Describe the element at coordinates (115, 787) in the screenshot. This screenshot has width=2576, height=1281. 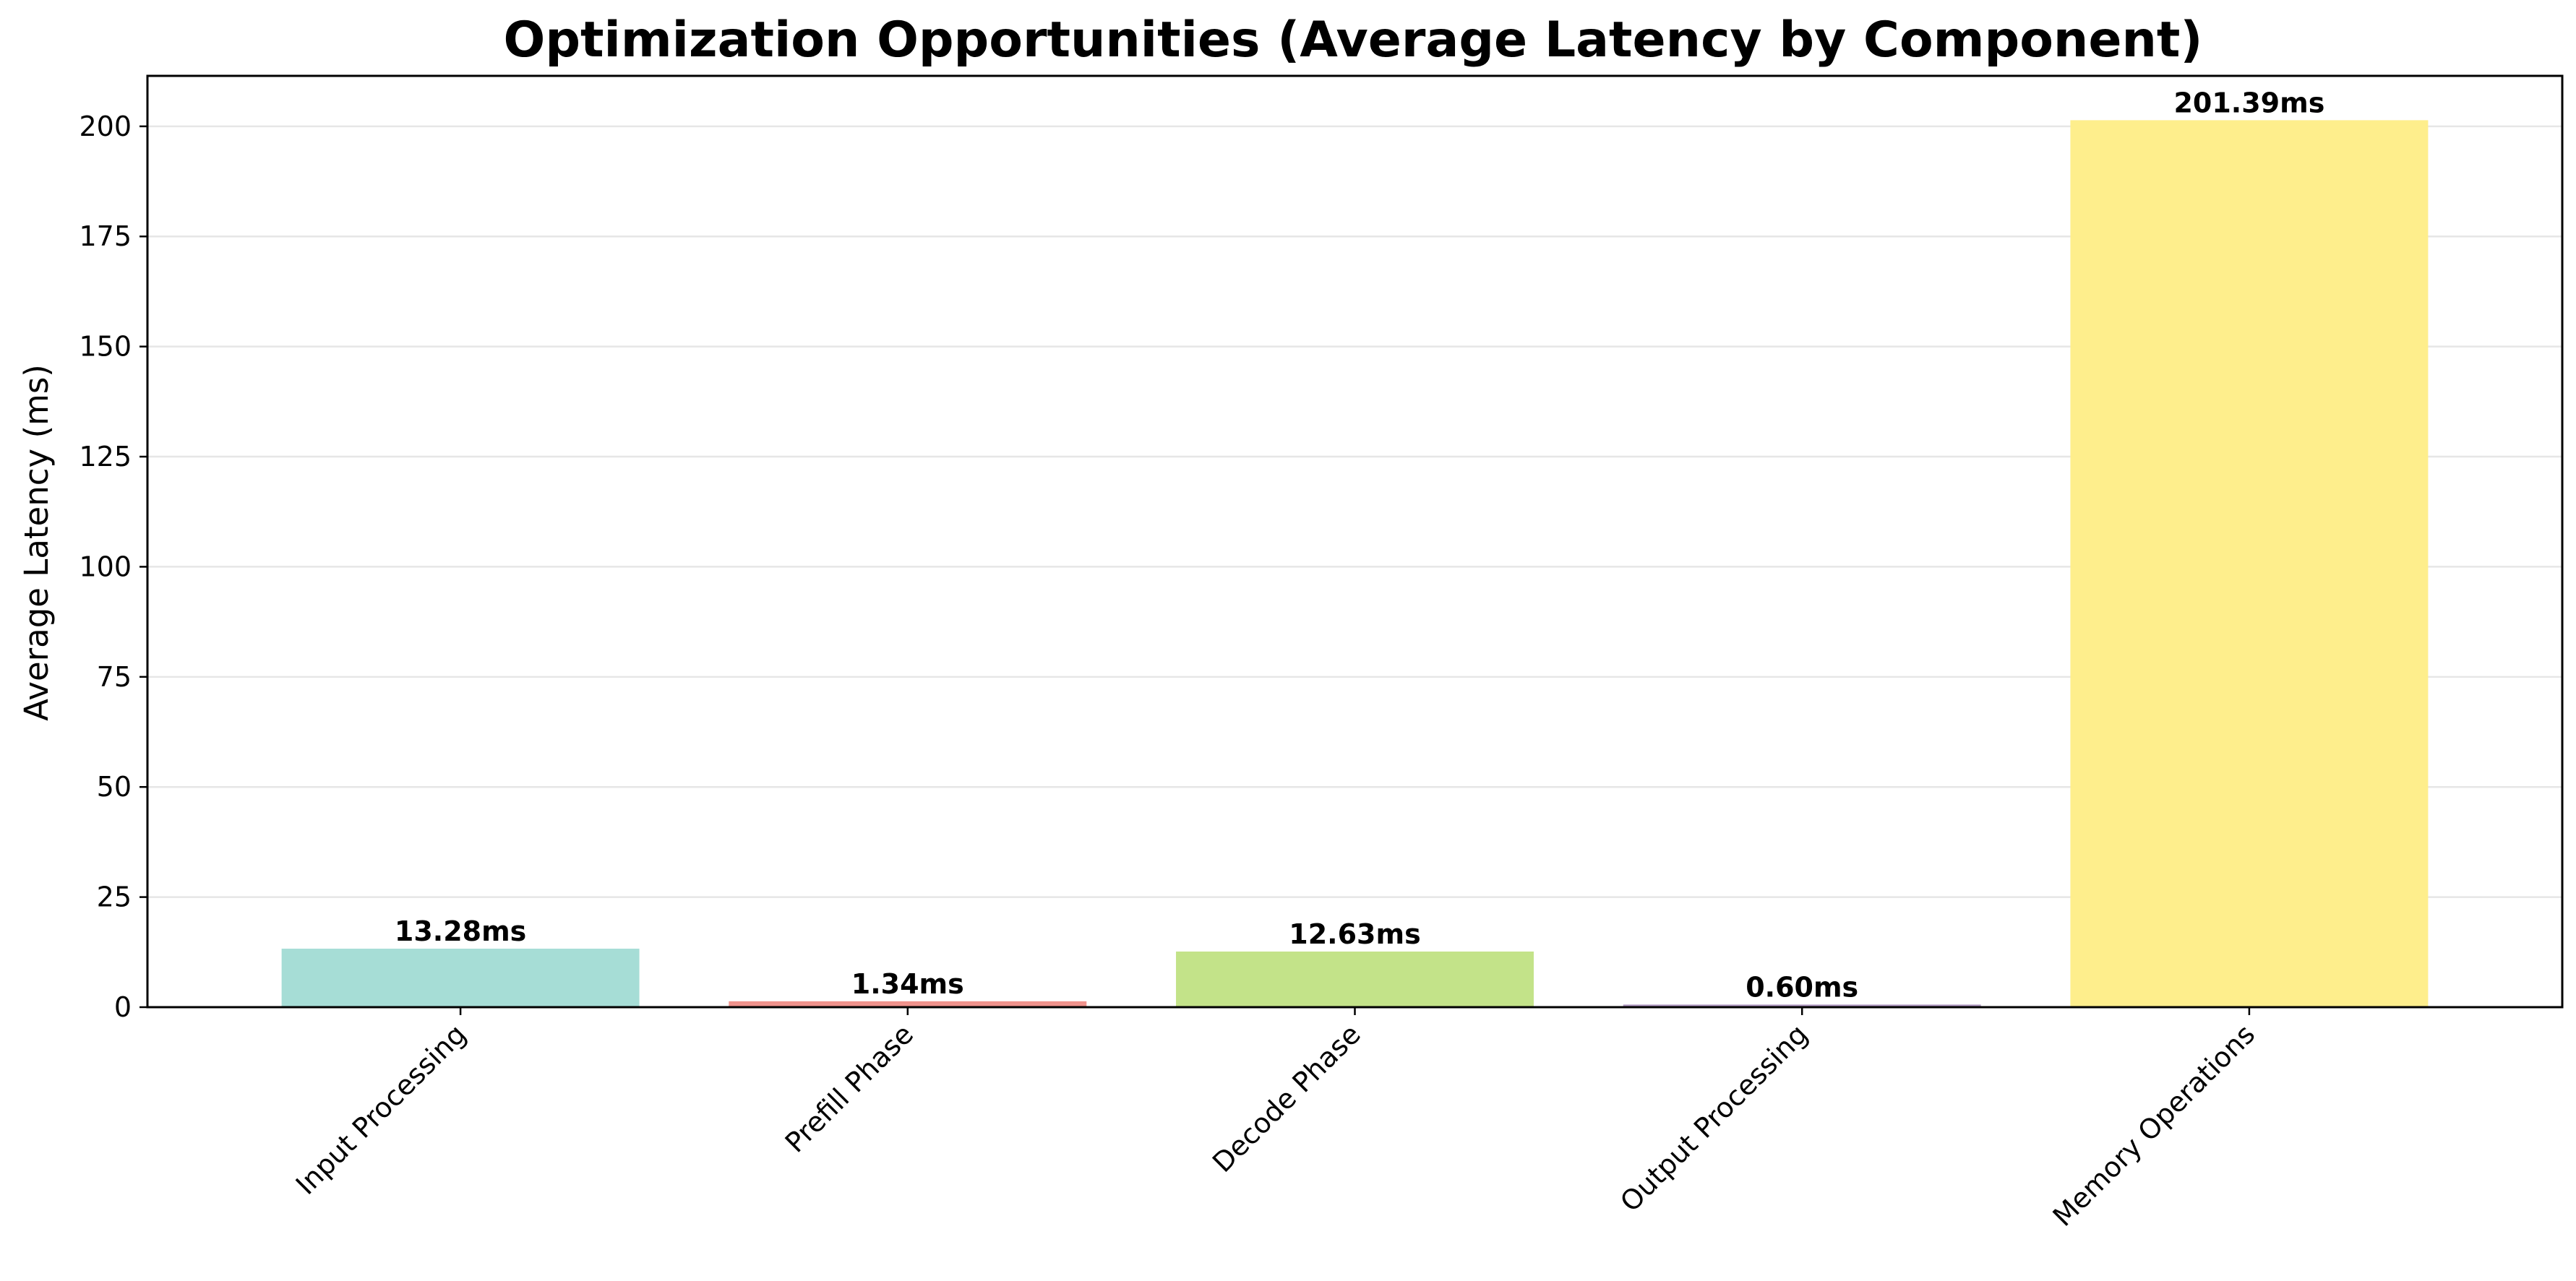
I see `y-tick-label: 50` at that location.